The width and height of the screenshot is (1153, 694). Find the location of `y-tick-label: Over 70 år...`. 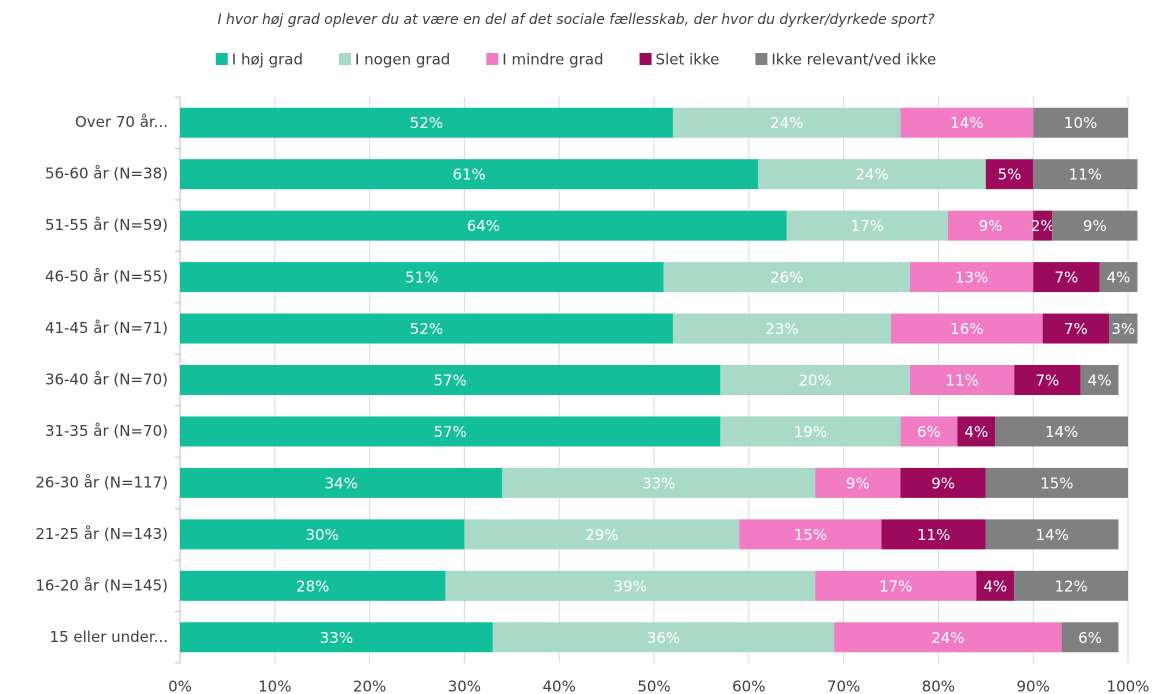

y-tick-label: Over 70 år... is located at coordinates (121, 122).